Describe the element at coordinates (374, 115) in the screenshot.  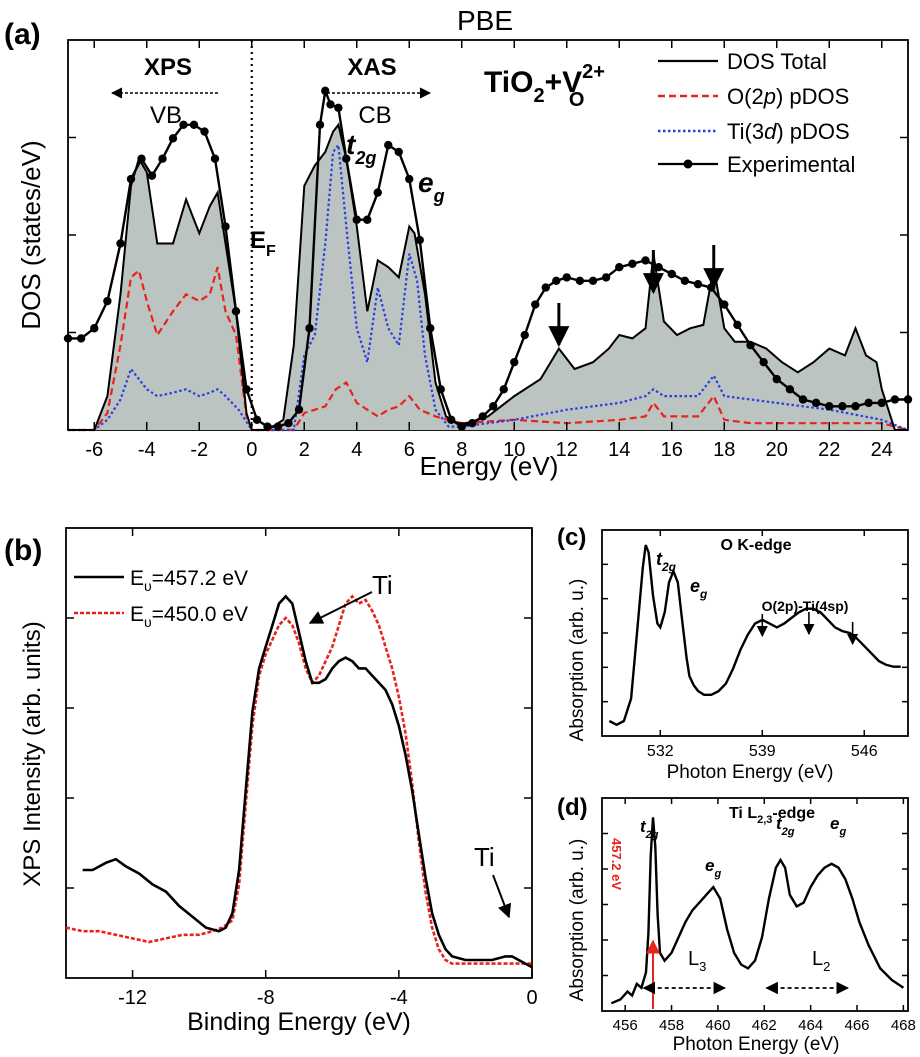
I see `cb-label: CB` at that location.